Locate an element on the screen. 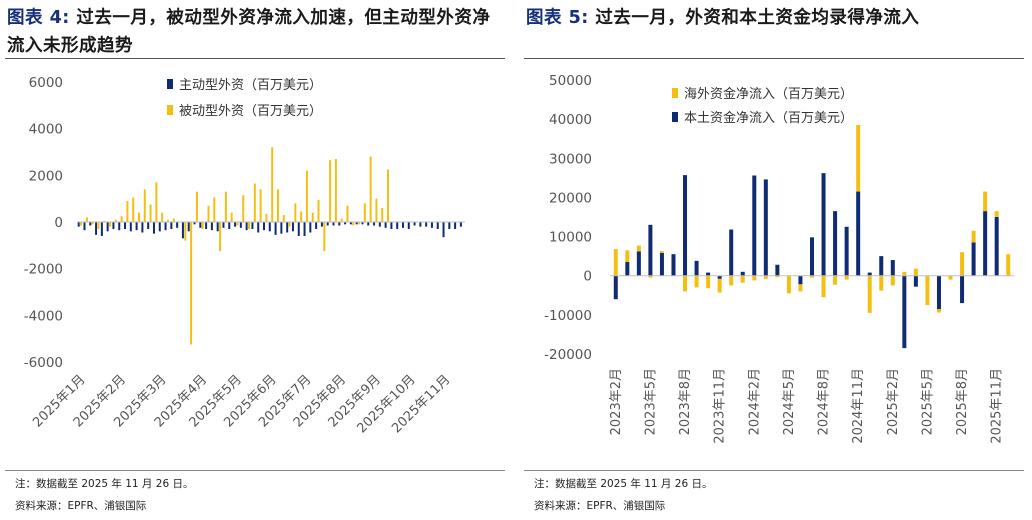 The width and height of the screenshot is (1032, 520). left-y-tick-label: -6000 is located at coordinates (43, 363).